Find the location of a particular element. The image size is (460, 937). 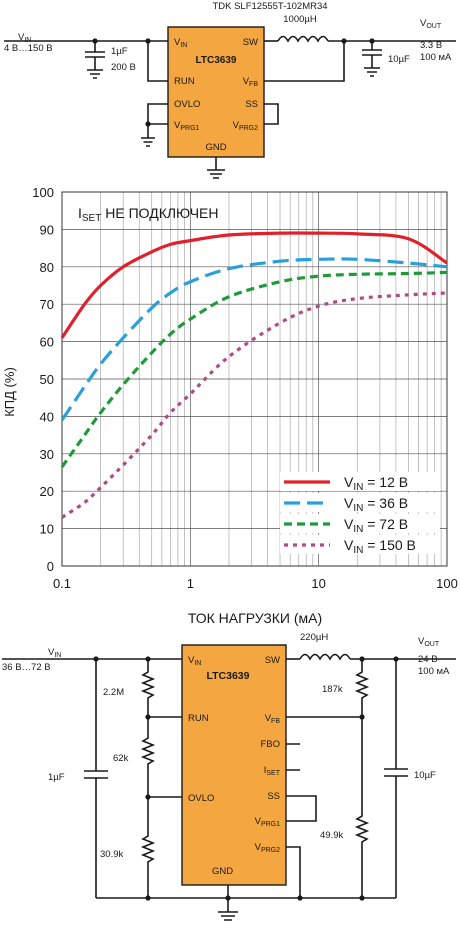

inductor-part-label: TDK SLF12555T-102MR34 is located at coordinates (269, 6).